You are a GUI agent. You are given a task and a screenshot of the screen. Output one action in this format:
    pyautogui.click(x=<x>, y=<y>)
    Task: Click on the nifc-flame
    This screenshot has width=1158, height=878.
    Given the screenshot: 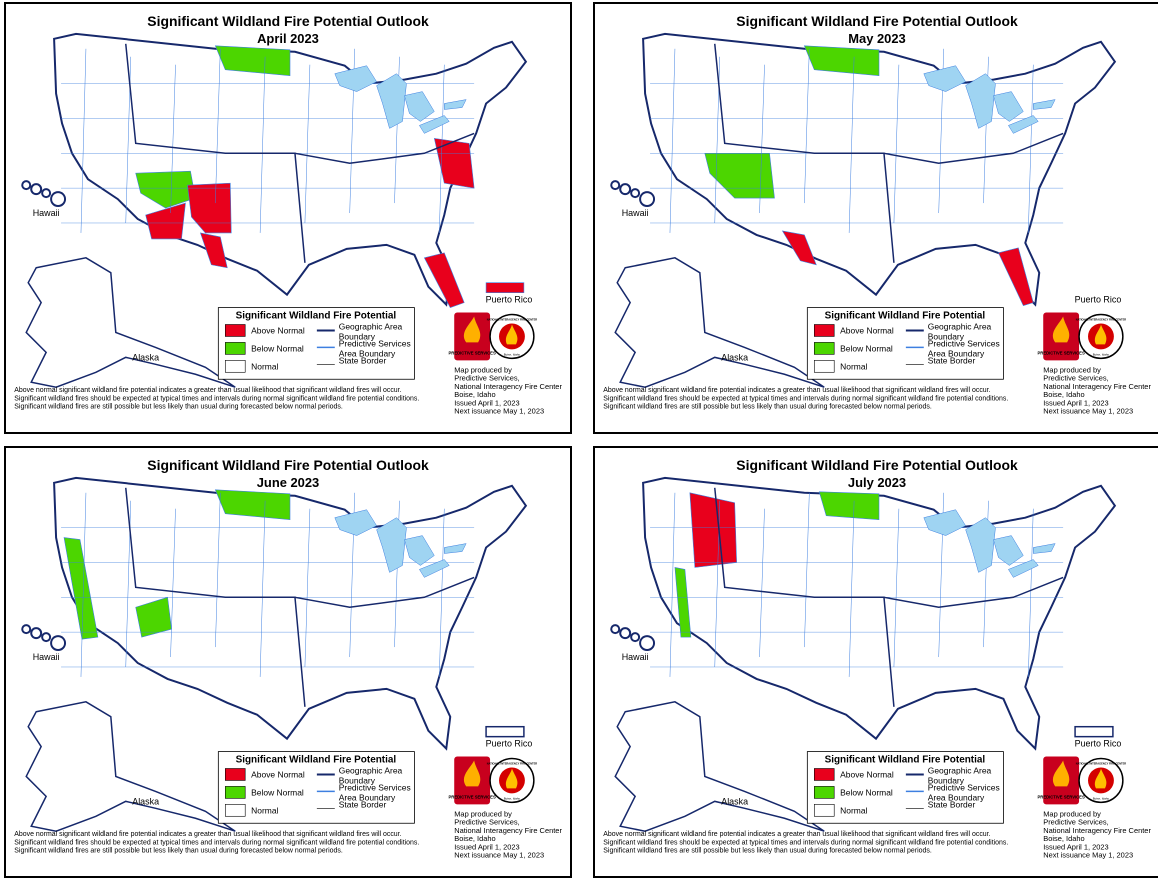 What is the action you would take?
    pyautogui.click(x=1100, y=778)
    